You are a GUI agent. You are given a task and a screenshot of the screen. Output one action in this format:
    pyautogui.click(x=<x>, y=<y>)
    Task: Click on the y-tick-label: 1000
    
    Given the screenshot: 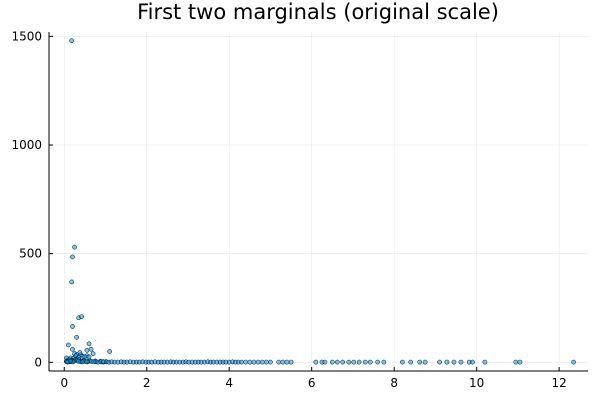 What is the action you would take?
    pyautogui.click(x=26, y=145)
    